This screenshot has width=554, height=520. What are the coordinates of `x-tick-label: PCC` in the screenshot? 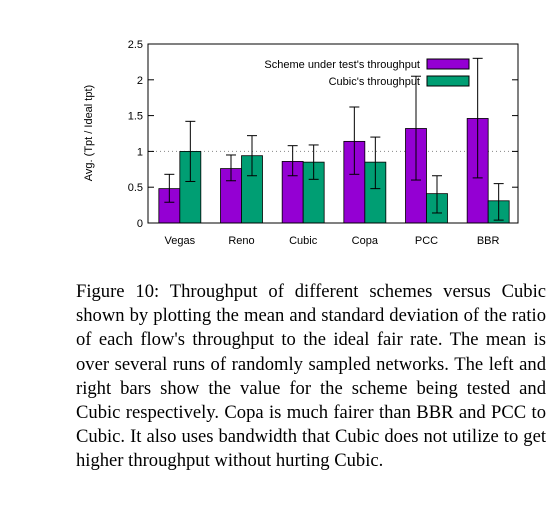 It's located at (426, 241).